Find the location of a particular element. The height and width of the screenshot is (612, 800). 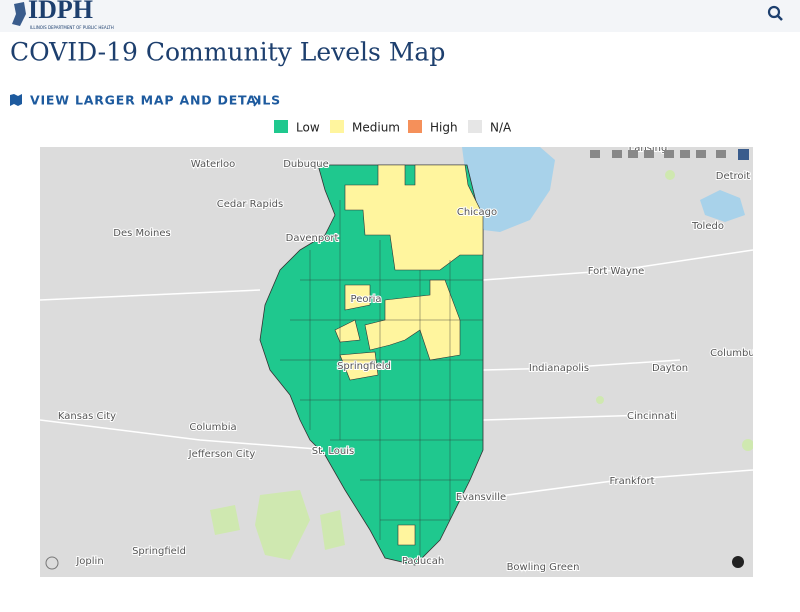

legend: Low Medium High N/A is located at coordinates (393, 127).